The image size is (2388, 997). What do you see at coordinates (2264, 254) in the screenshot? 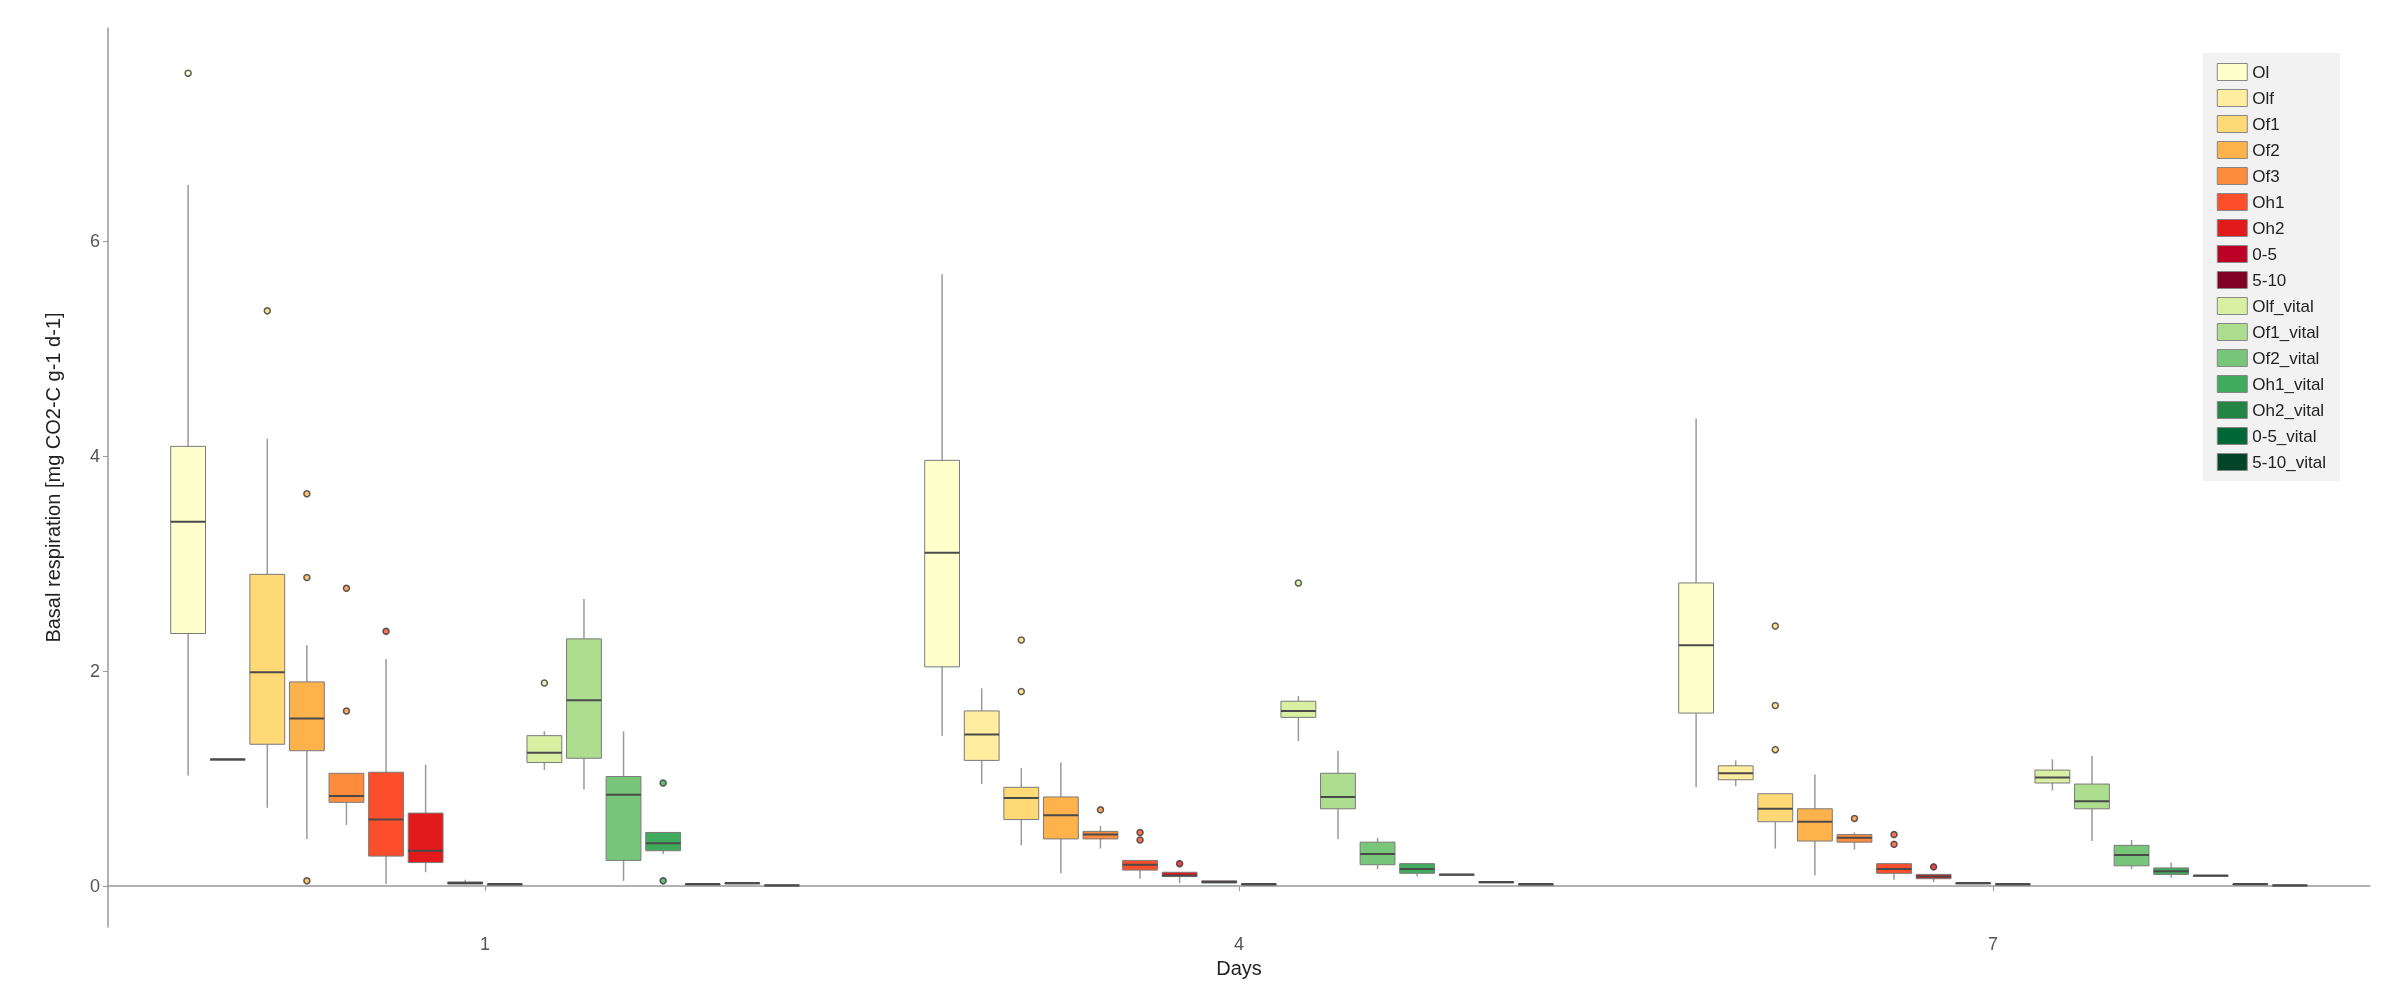
I see `legend-label: 0-5` at bounding box center [2264, 254].